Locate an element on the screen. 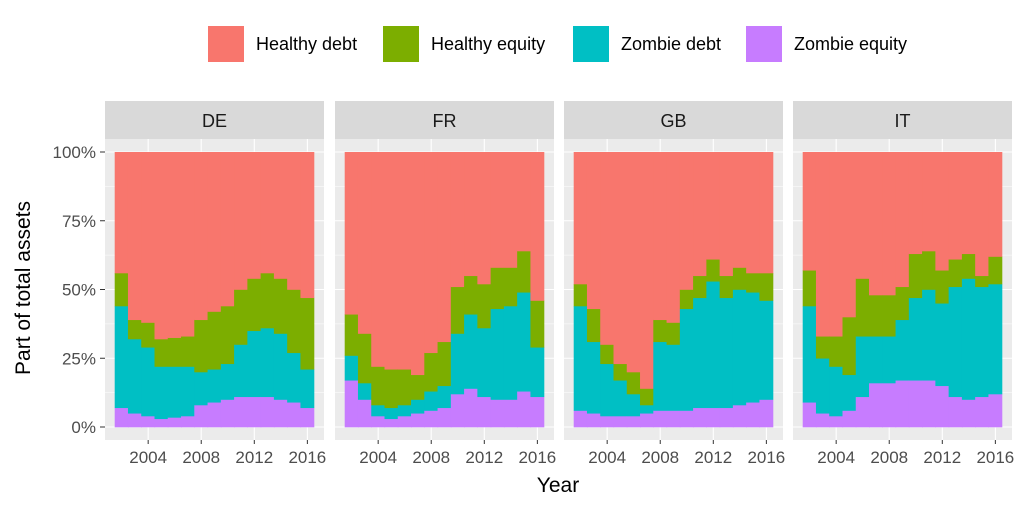  facet-strip is located at coordinates (444, 120).